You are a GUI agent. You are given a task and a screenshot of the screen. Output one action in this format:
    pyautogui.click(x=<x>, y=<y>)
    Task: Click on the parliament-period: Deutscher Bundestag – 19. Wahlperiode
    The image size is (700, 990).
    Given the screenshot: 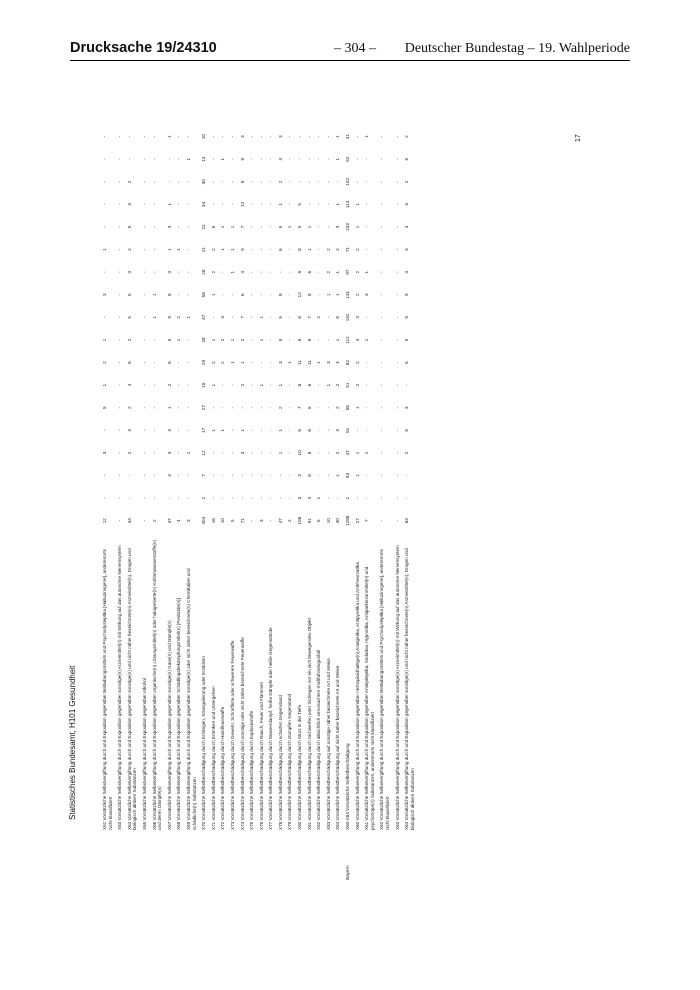 What is the action you would take?
    pyautogui.click(x=517, y=48)
    